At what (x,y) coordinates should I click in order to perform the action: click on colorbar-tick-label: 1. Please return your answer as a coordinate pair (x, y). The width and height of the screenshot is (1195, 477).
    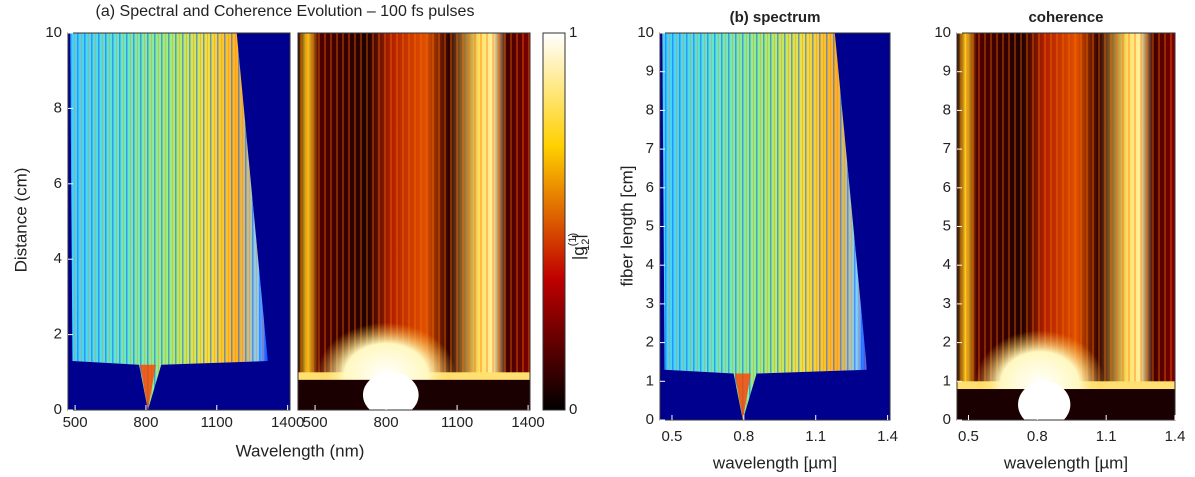
    Looking at the image, I should click on (573, 32).